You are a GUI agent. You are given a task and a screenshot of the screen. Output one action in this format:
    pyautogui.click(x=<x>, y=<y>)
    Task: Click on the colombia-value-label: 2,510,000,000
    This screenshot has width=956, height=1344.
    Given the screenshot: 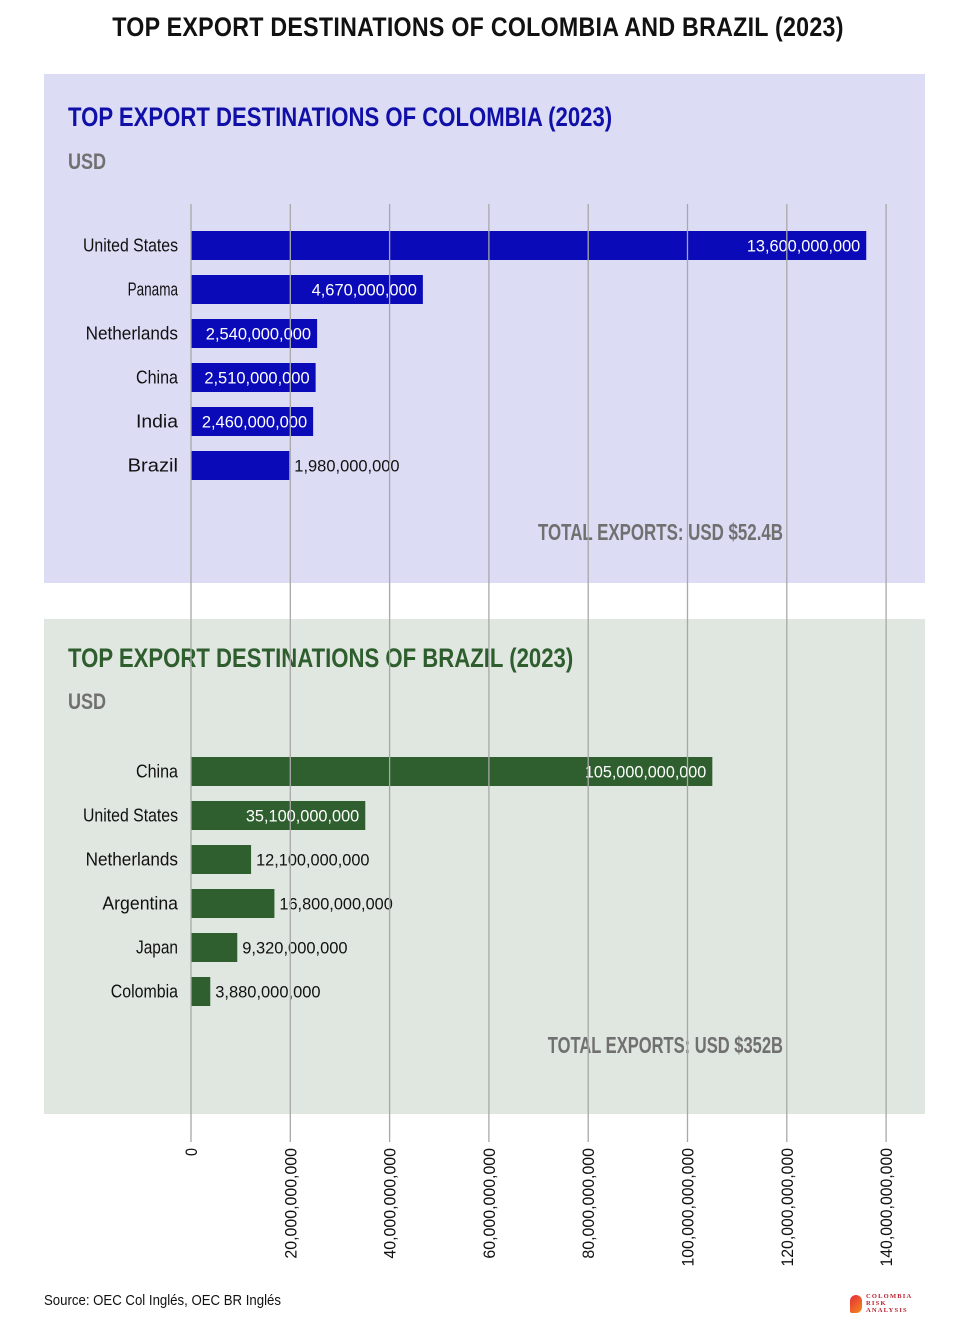 What is the action you would take?
    pyautogui.click(x=256, y=378)
    